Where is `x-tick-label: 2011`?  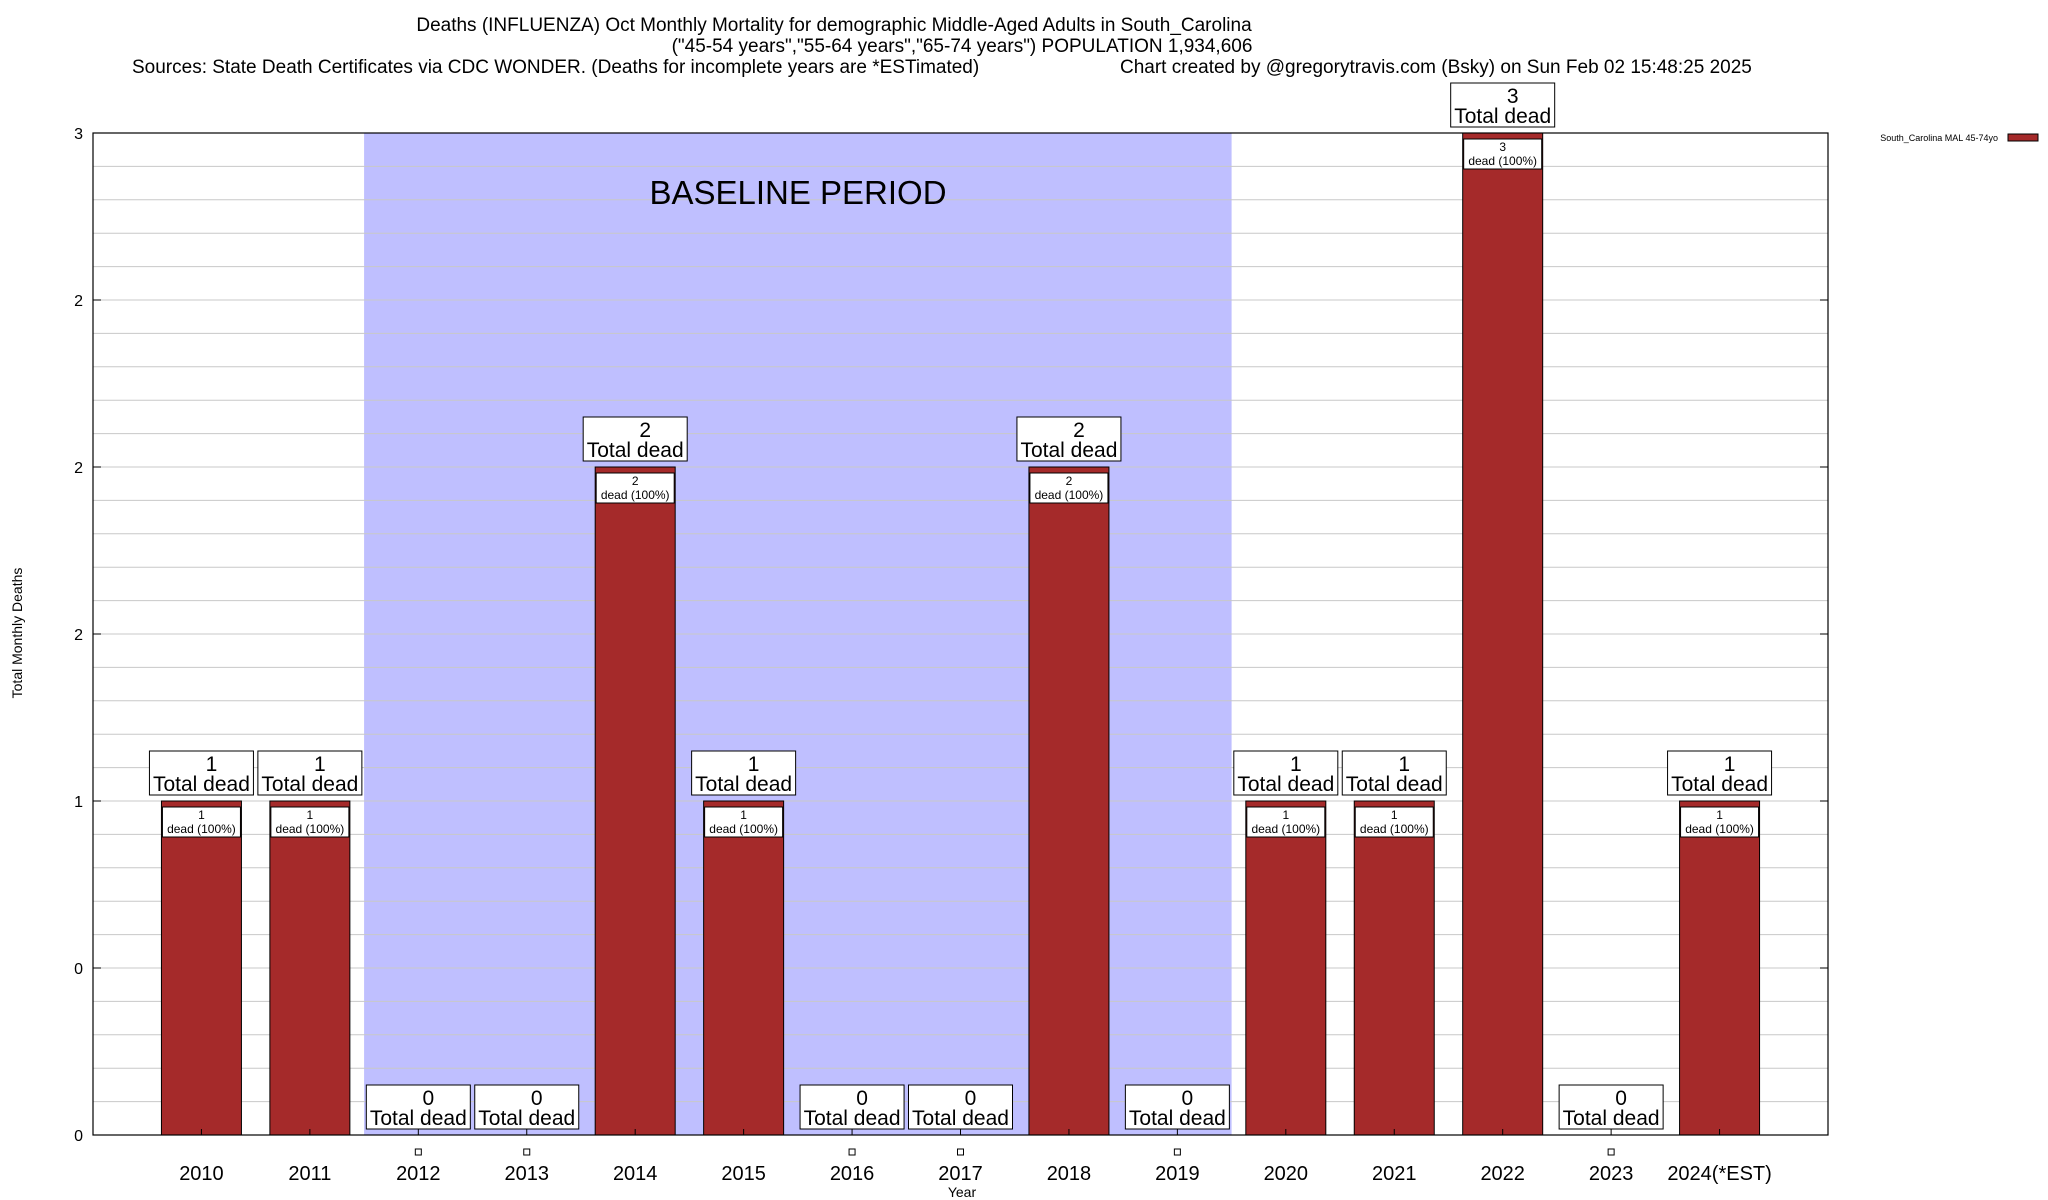 x-tick-label: 2011 is located at coordinates (309, 1174).